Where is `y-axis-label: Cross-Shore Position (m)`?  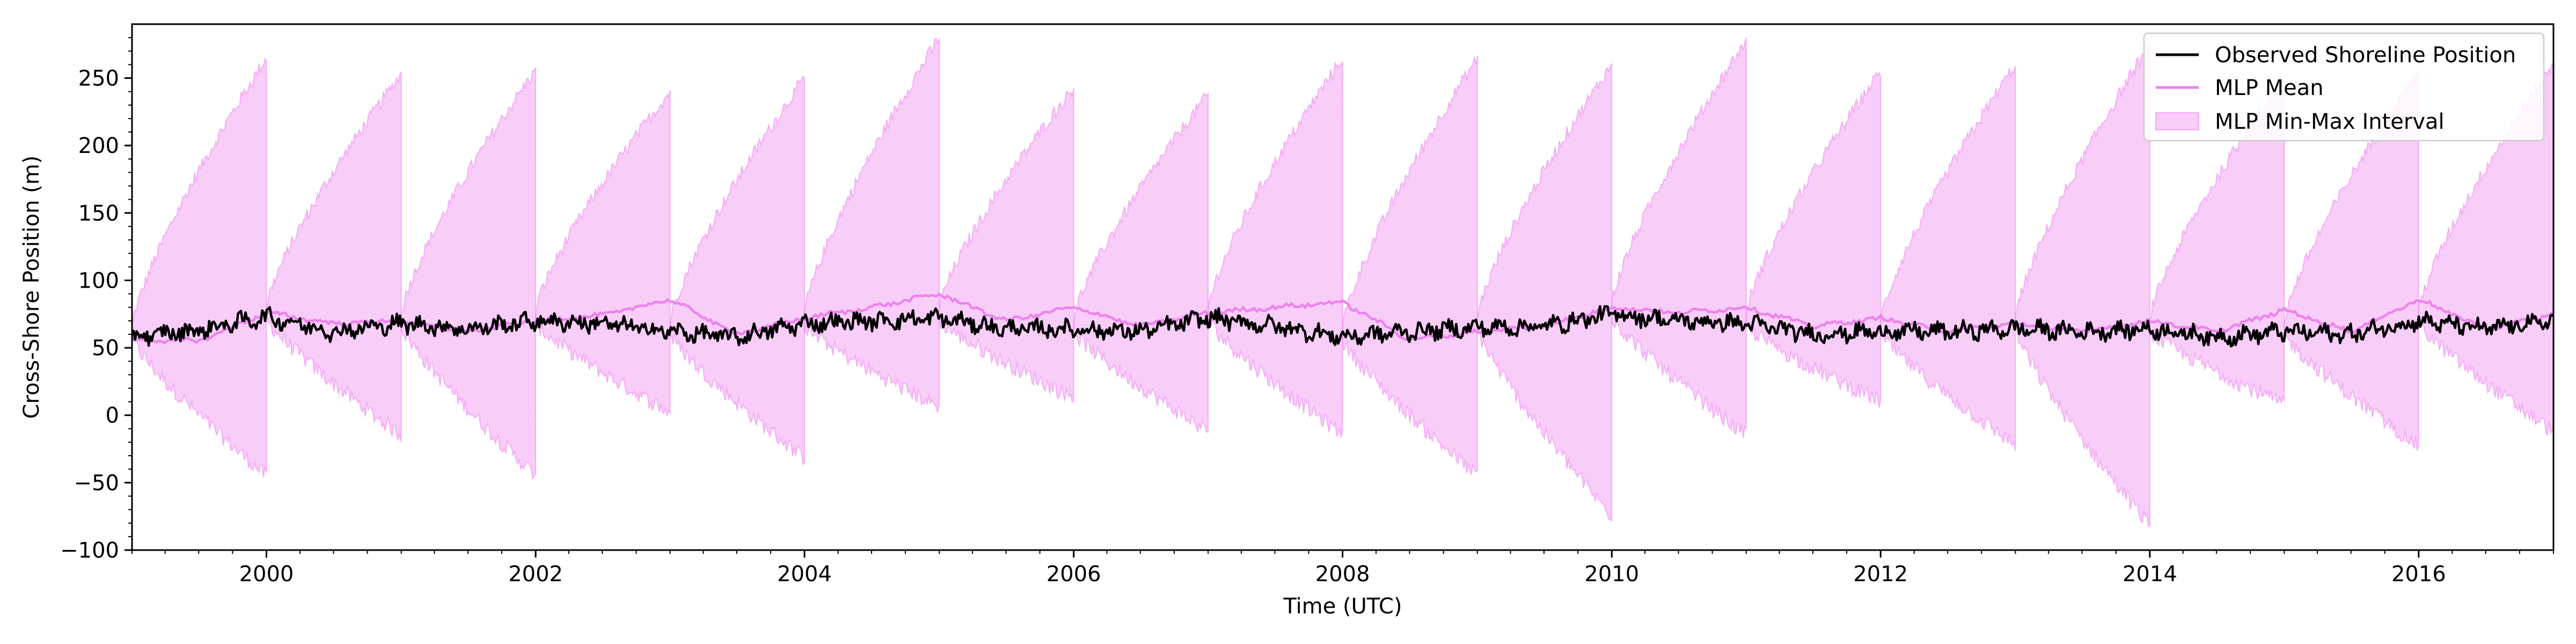
y-axis-label: Cross-Shore Position (m) is located at coordinates (31, 287).